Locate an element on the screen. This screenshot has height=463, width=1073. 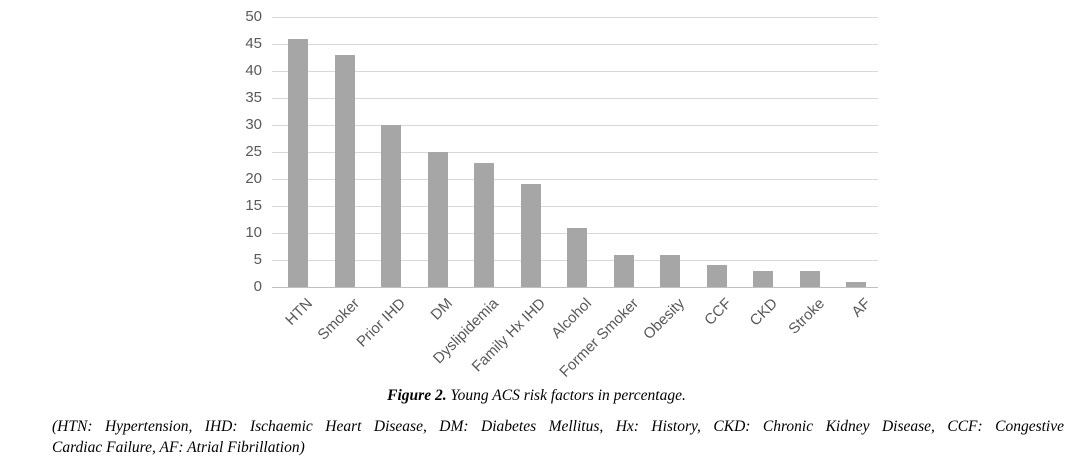
y-axis-tick-label: 50 is located at coordinates (253, 16).